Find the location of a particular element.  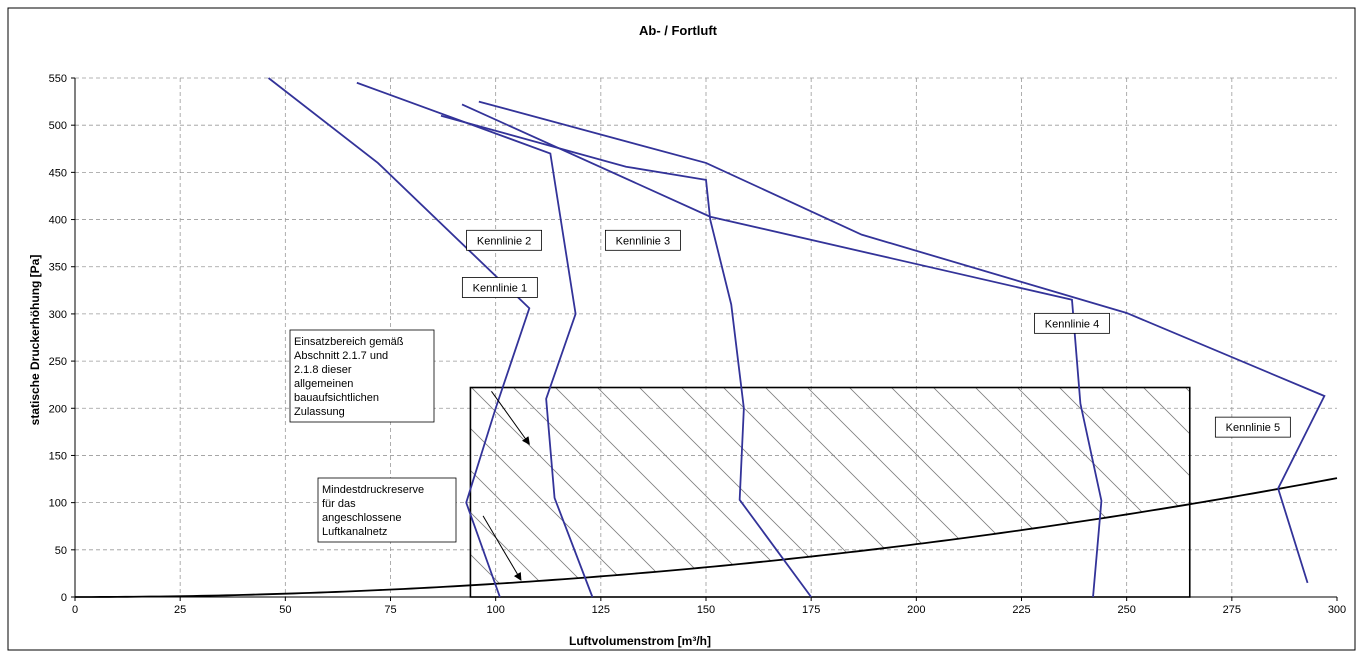

x-tick-label: 75 is located at coordinates (390, 610).